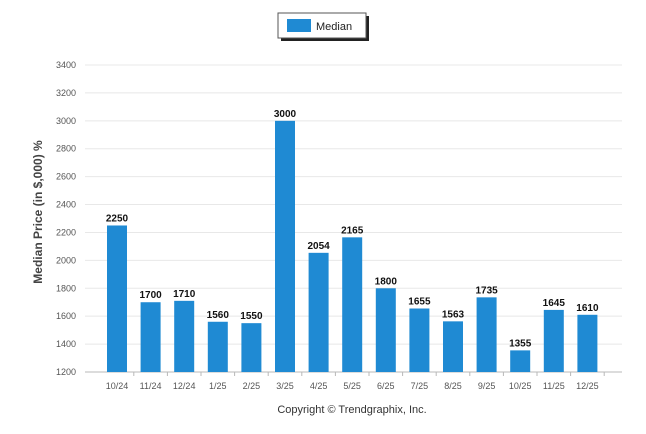 This screenshot has width=646, height=434. I want to click on data-label: 2165, so click(352, 230).